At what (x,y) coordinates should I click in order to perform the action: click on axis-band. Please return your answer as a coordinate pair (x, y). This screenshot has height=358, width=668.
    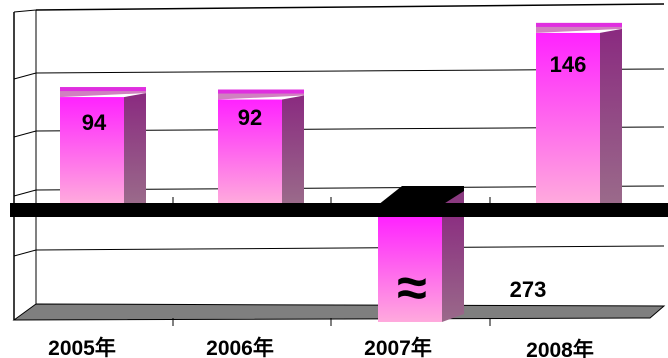
    Looking at the image, I should click on (339, 210).